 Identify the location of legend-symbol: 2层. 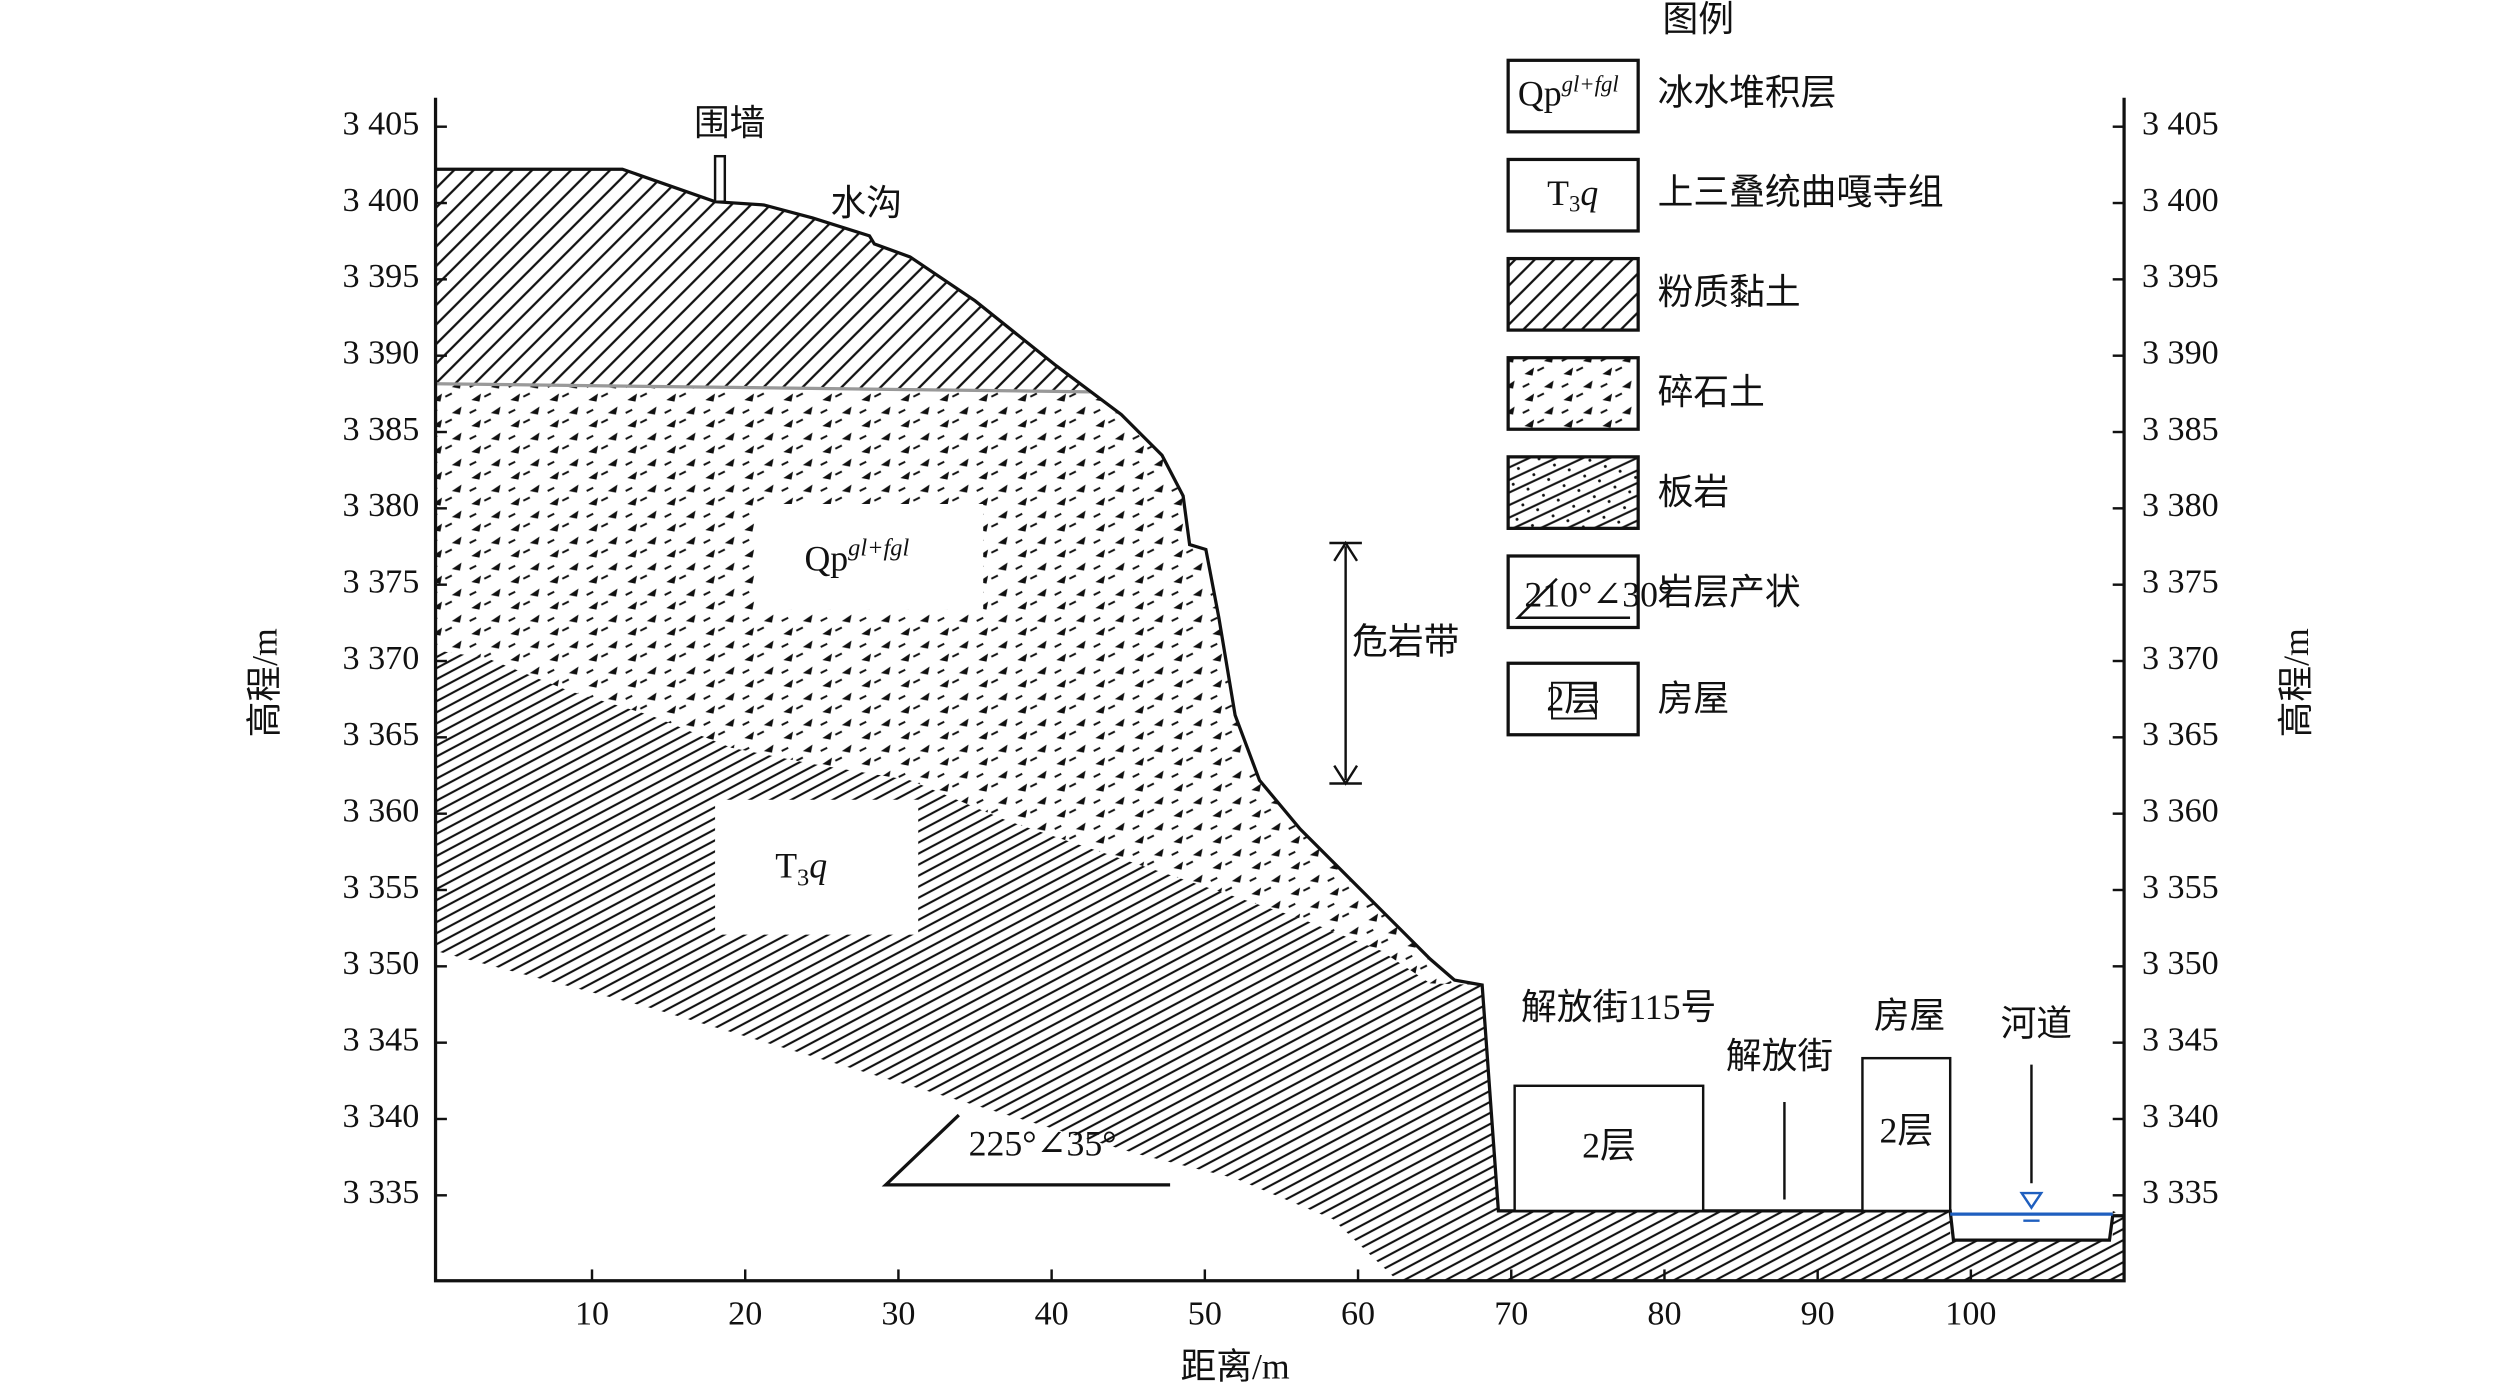
(1573, 698).